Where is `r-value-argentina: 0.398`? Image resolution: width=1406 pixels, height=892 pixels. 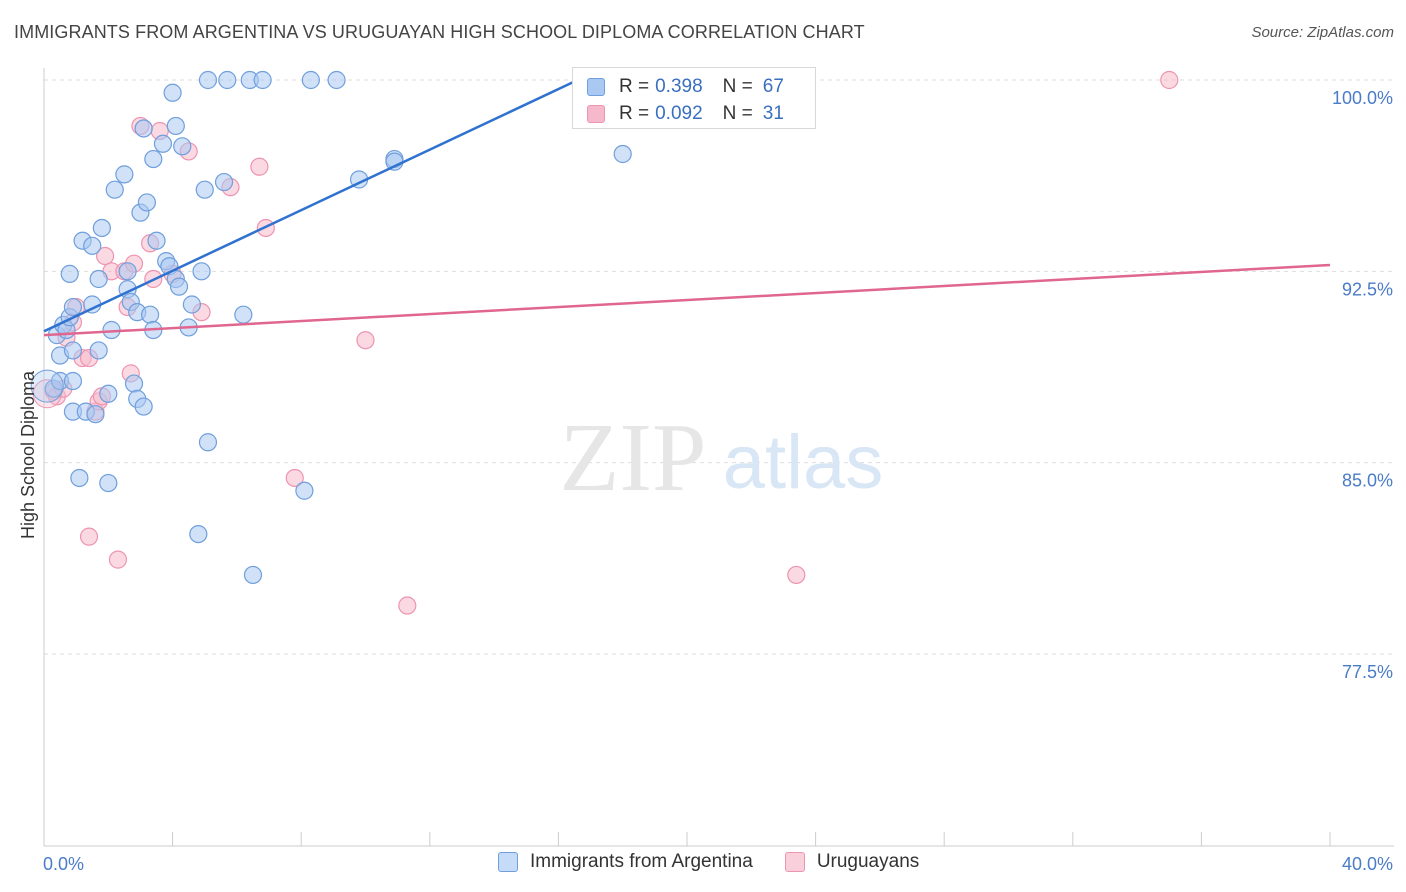
r-value-argentina: 0.398 is located at coordinates (679, 86).